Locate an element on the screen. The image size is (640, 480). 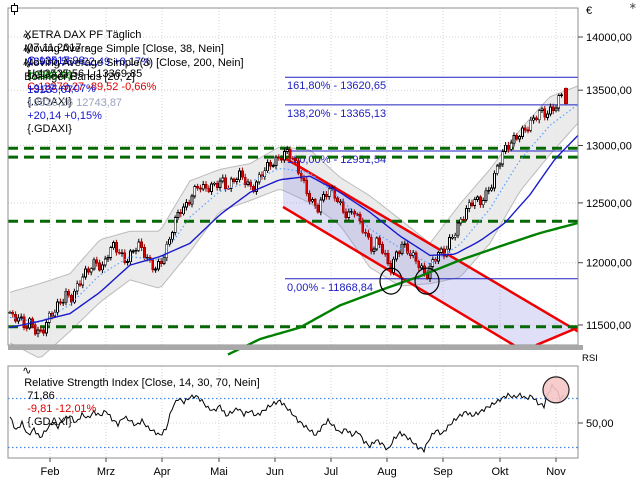
fib-label: 138,20% - 13365,13 is located at coordinates (336, 114).